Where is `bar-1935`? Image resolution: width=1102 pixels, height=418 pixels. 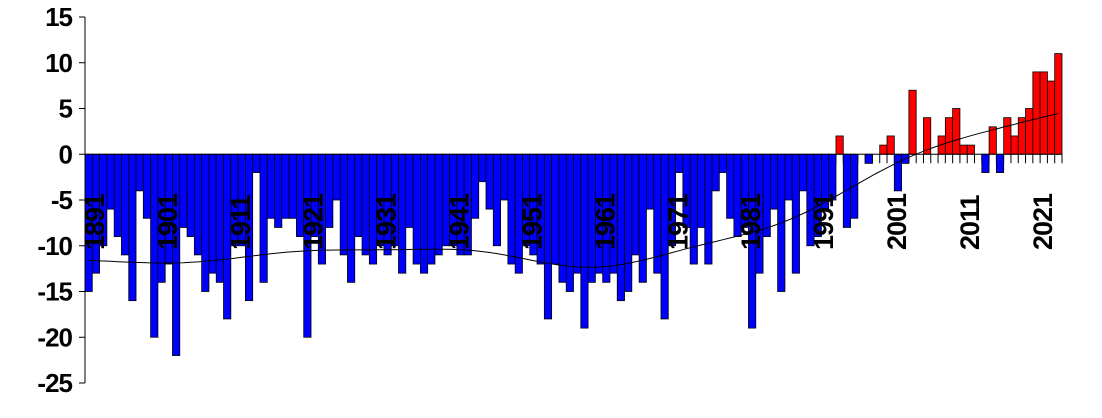
bar-1935 is located at coordinates (409, 190).